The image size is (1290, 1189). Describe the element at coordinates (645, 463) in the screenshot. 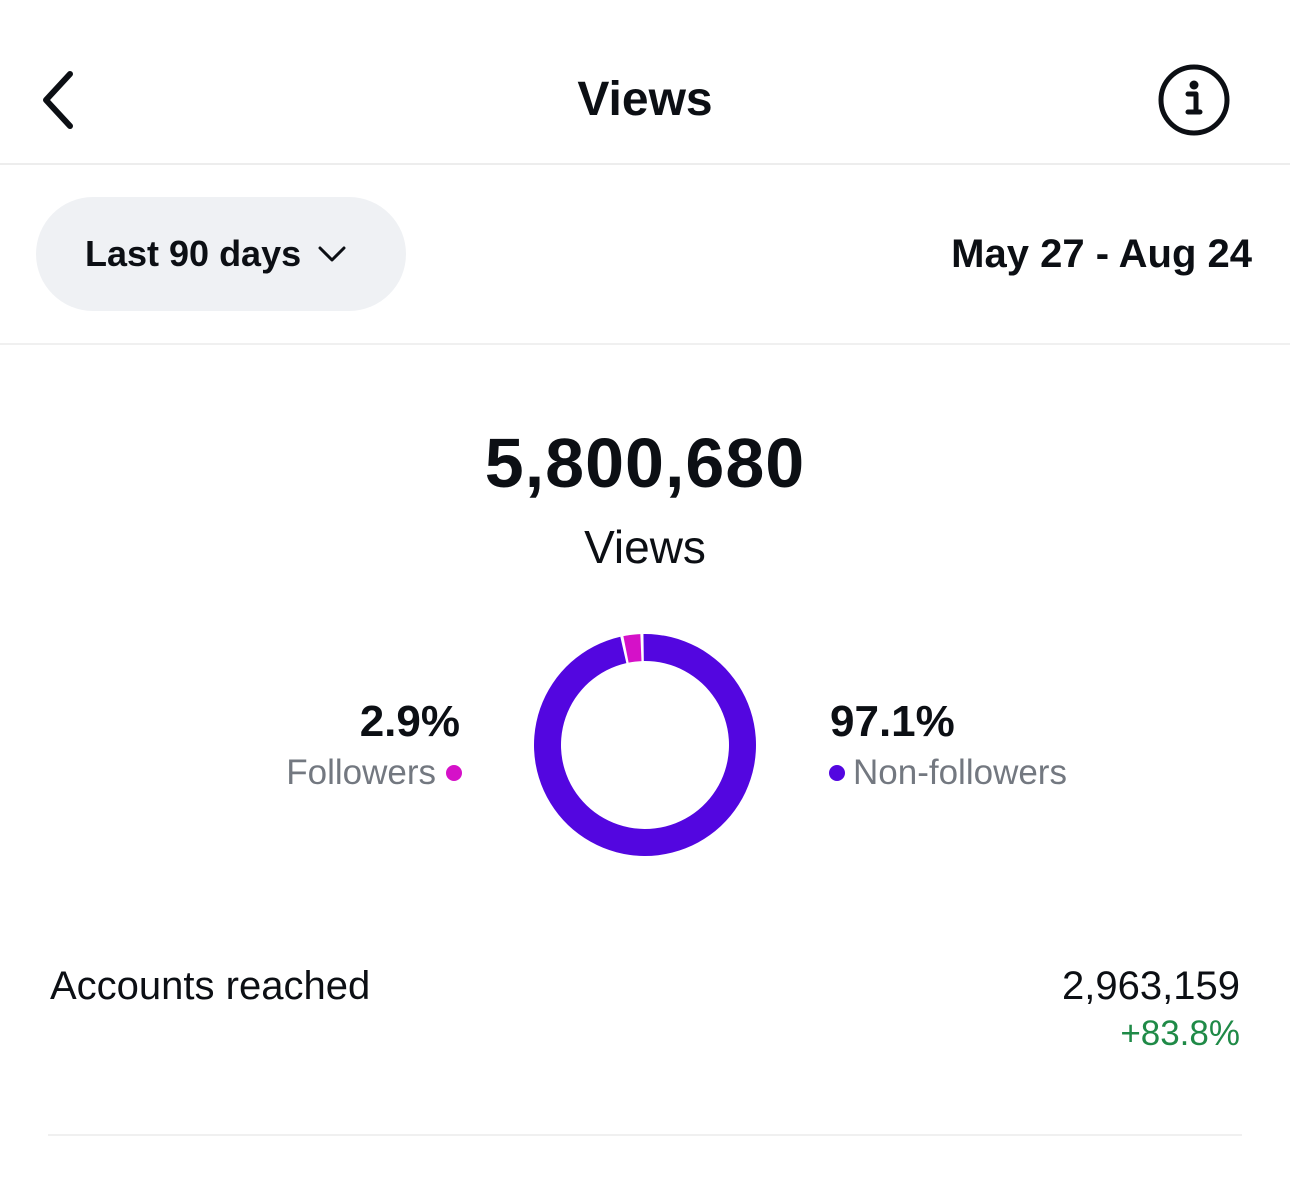

I see `total-views-value: 5,800,680` at that location.